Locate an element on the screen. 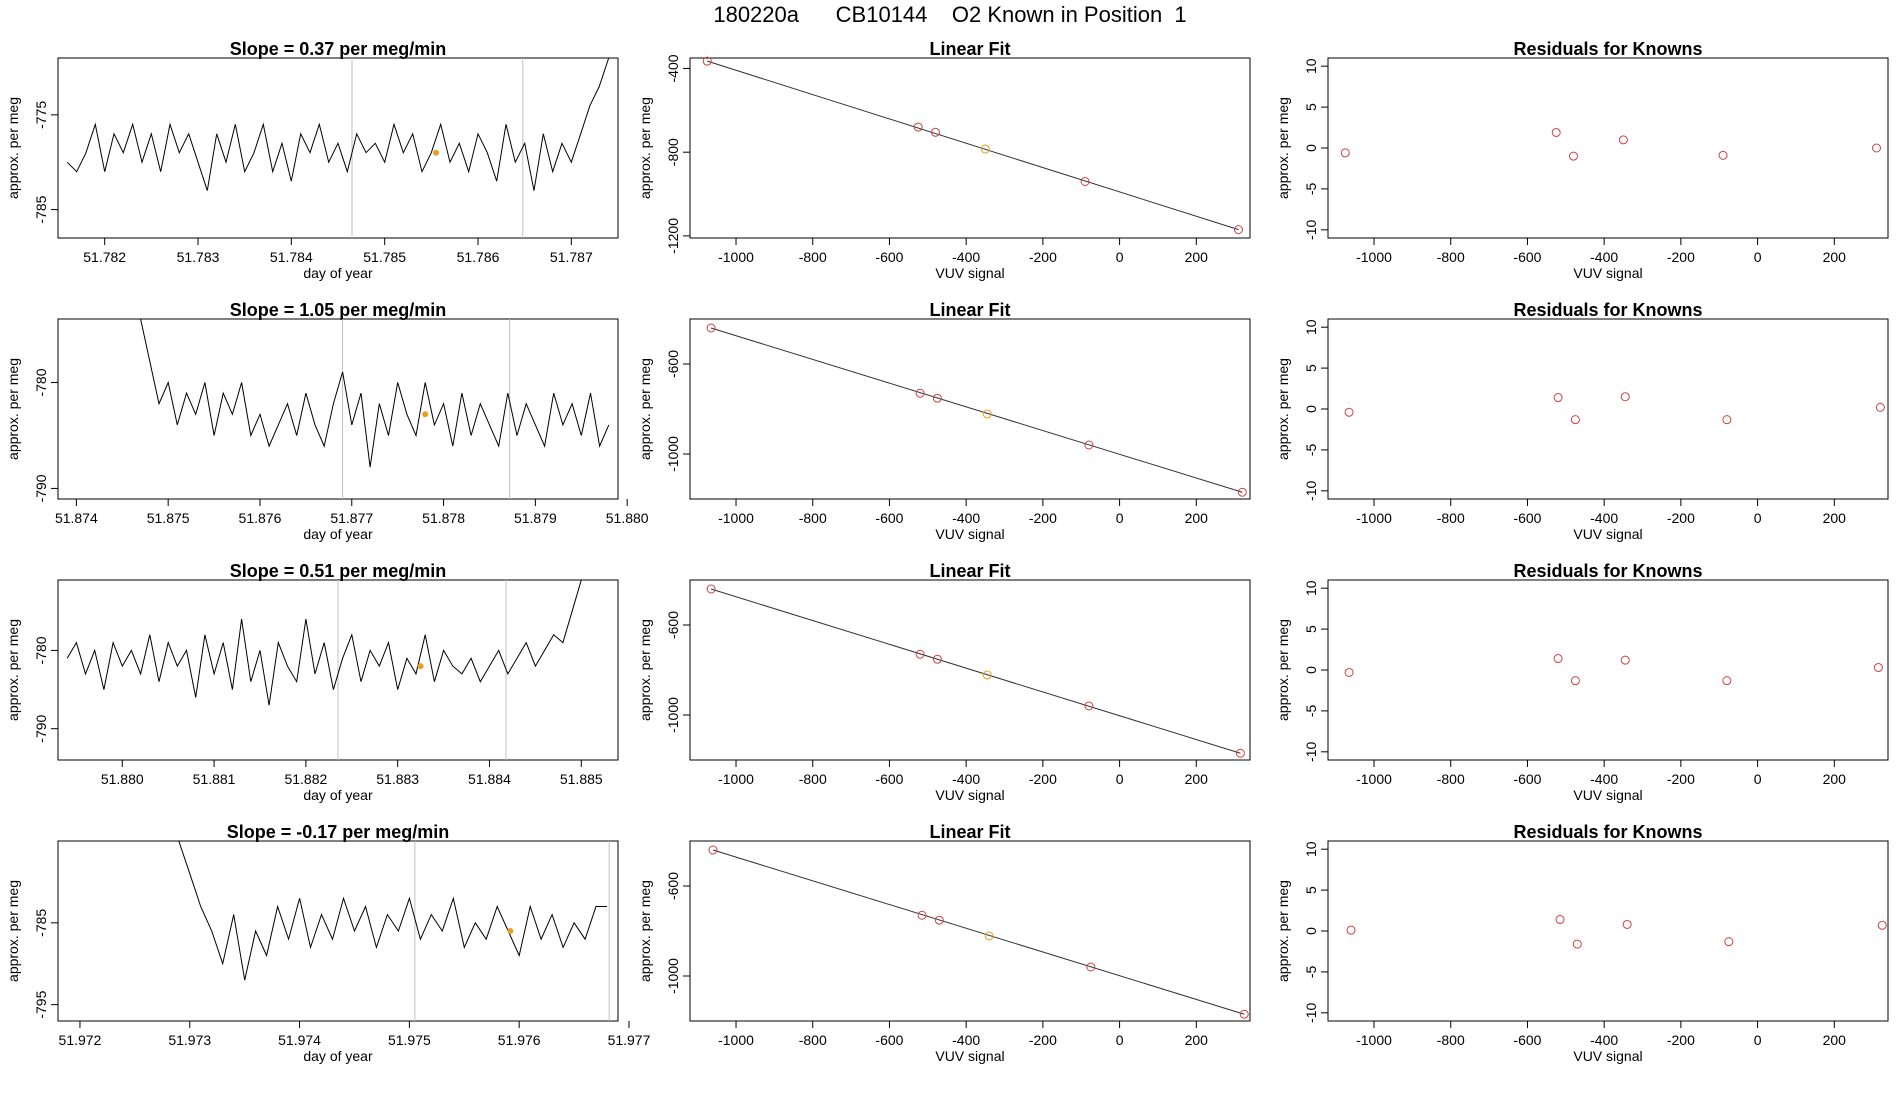 This screenshot has width=1900, height=1100. x-axis-label: day of year is located at coordinates (338, 534).